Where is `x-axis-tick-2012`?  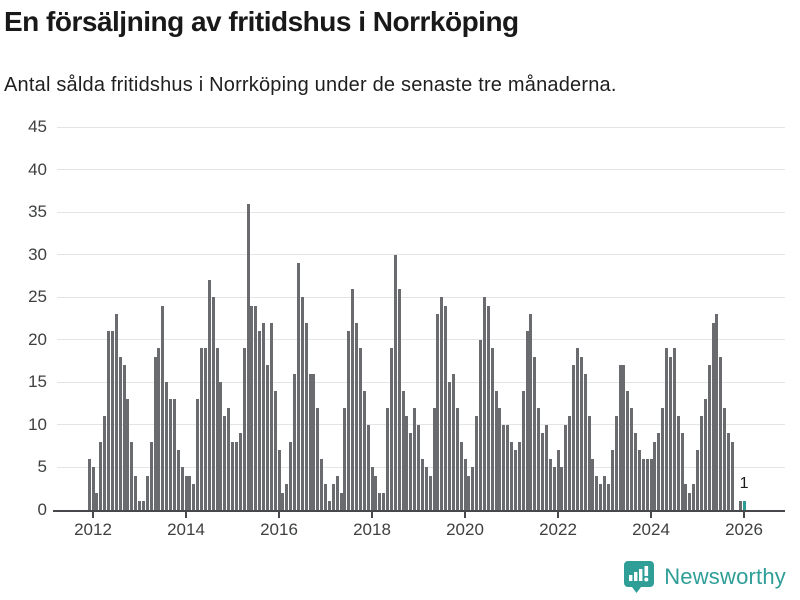 x-axis-tick-2012 is located at coordinates (93, 515).